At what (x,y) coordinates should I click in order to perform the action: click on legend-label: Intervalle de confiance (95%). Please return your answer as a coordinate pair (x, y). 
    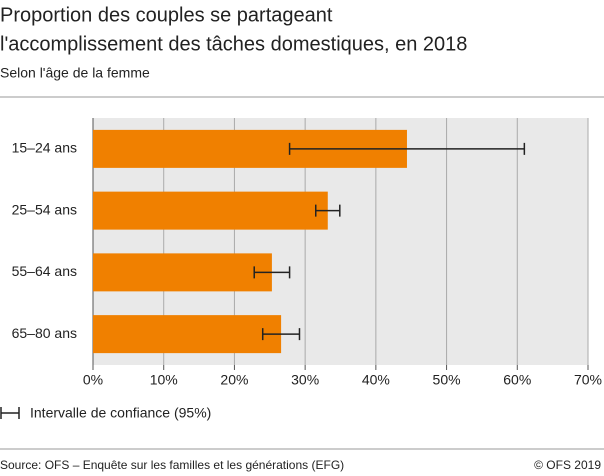
    Looking at the image, I should click on (120, 413).